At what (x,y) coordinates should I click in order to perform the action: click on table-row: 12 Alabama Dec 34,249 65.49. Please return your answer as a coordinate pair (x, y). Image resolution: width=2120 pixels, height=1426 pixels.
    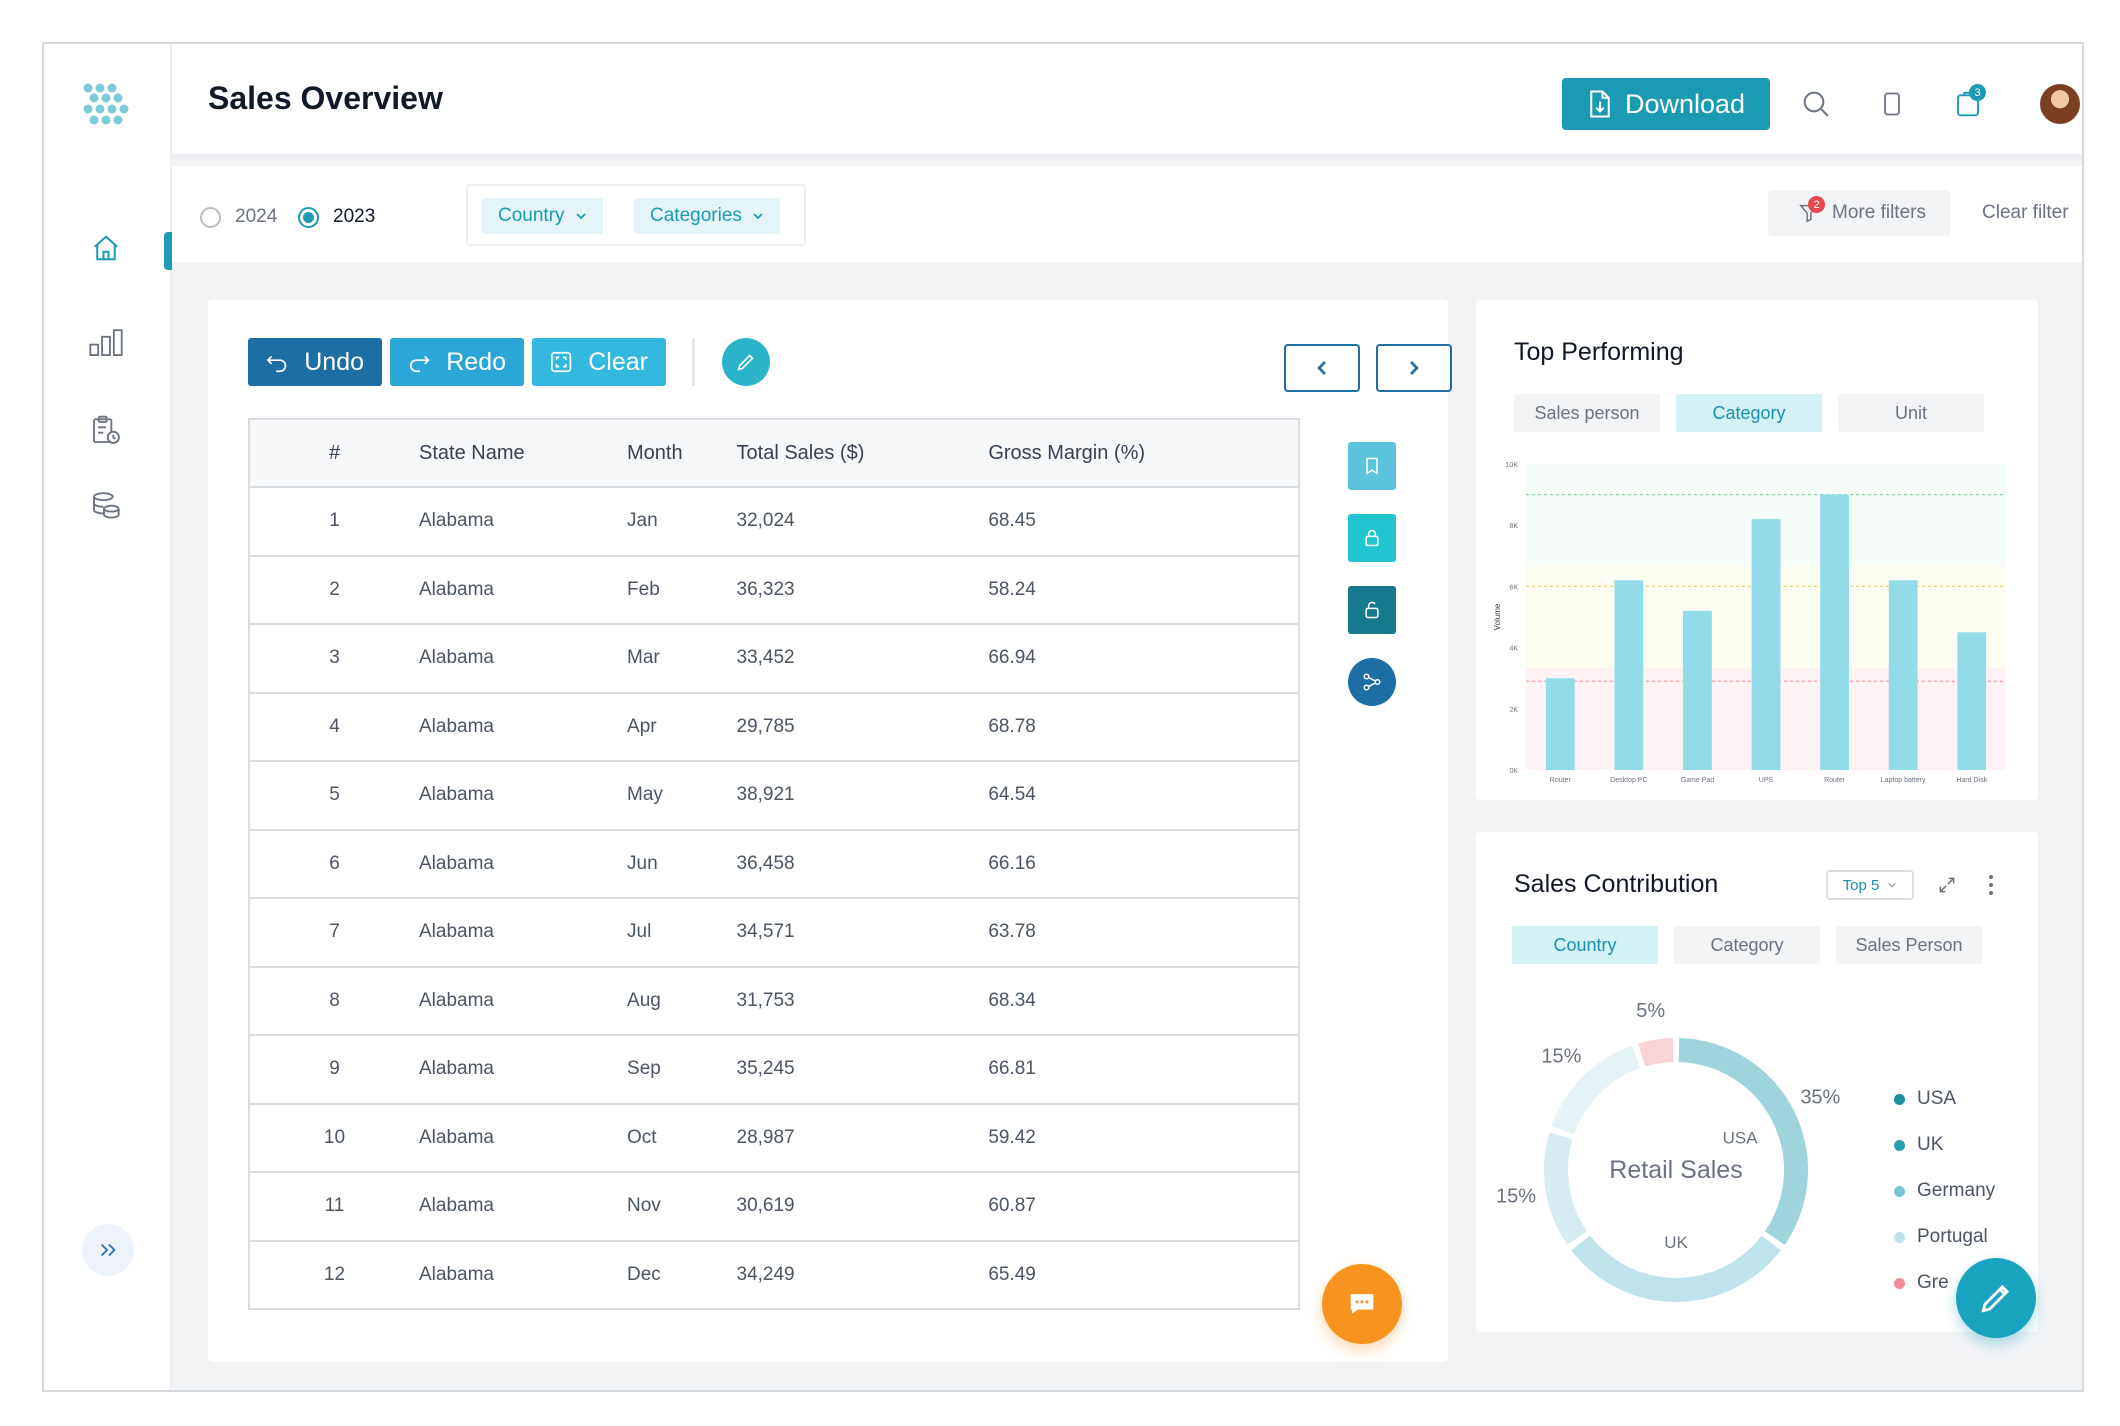
    Looking at the image, I should click on (774, 1275).